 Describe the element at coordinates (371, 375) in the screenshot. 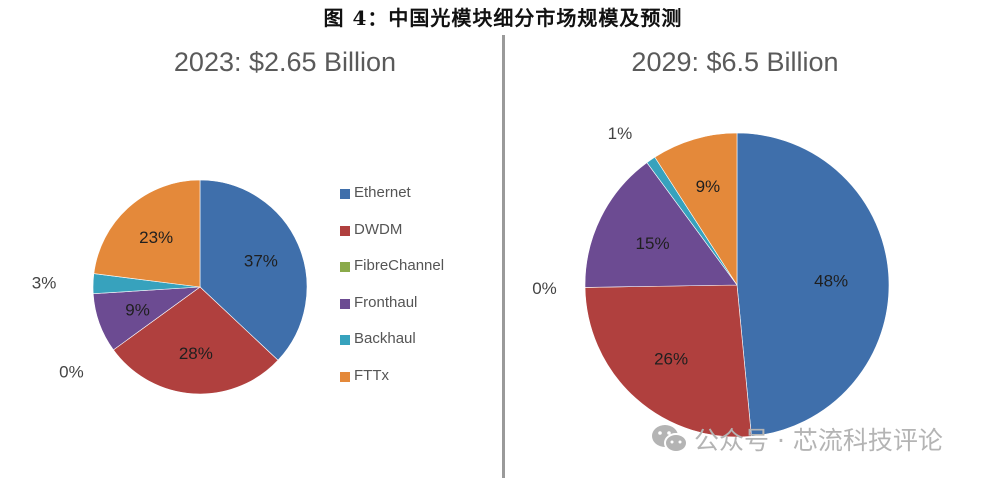

I see `legend-label: FTTx` at that location.